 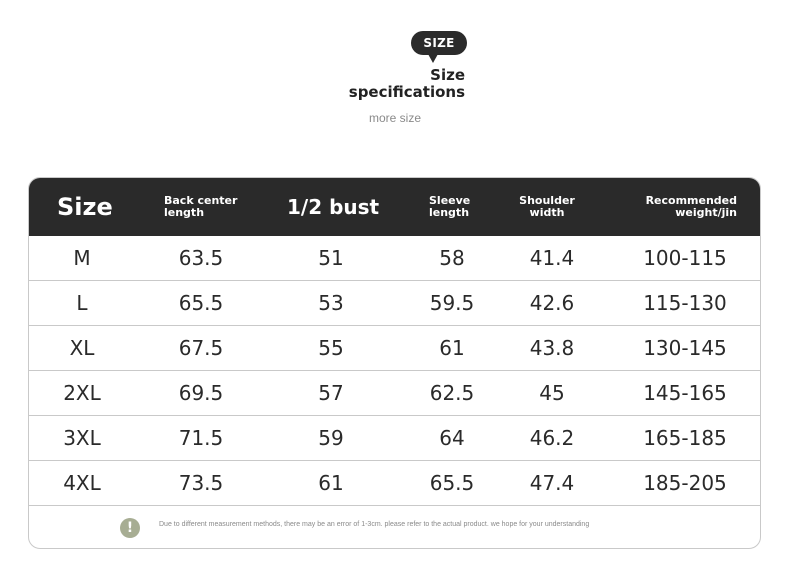 What do you see at coordinates (82, 483) in the screenshot?
I see `cell-size: 4XL` at bounding box center [82, 483].